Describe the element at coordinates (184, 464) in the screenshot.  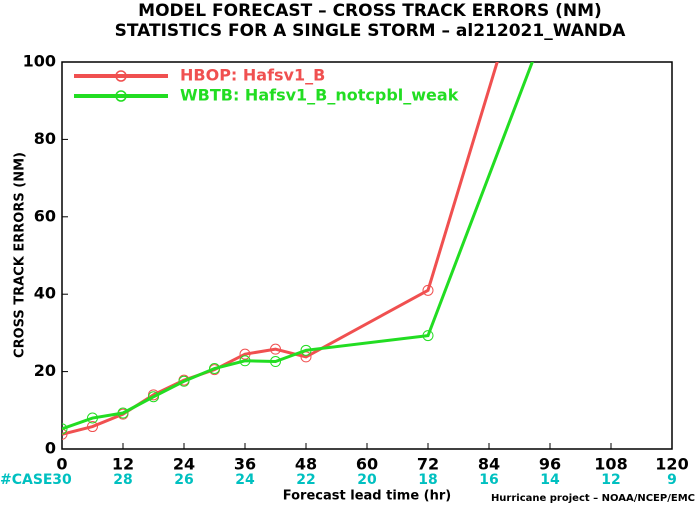
I see `x-tick-label: 24` at that location.